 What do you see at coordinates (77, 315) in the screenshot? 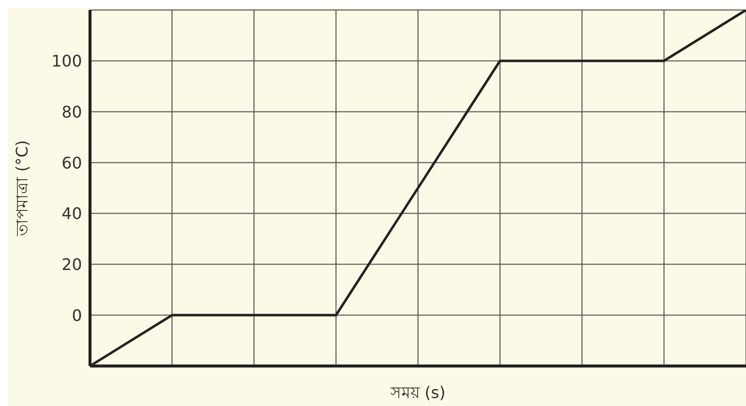
I see `y-tick-label: 0` at bounding box center [77, 315].